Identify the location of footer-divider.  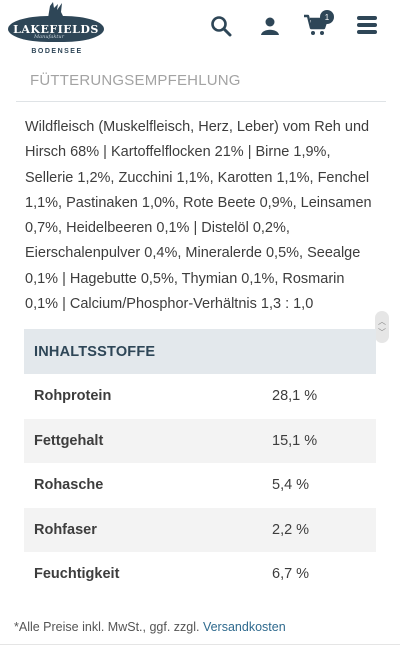
(200, 644).